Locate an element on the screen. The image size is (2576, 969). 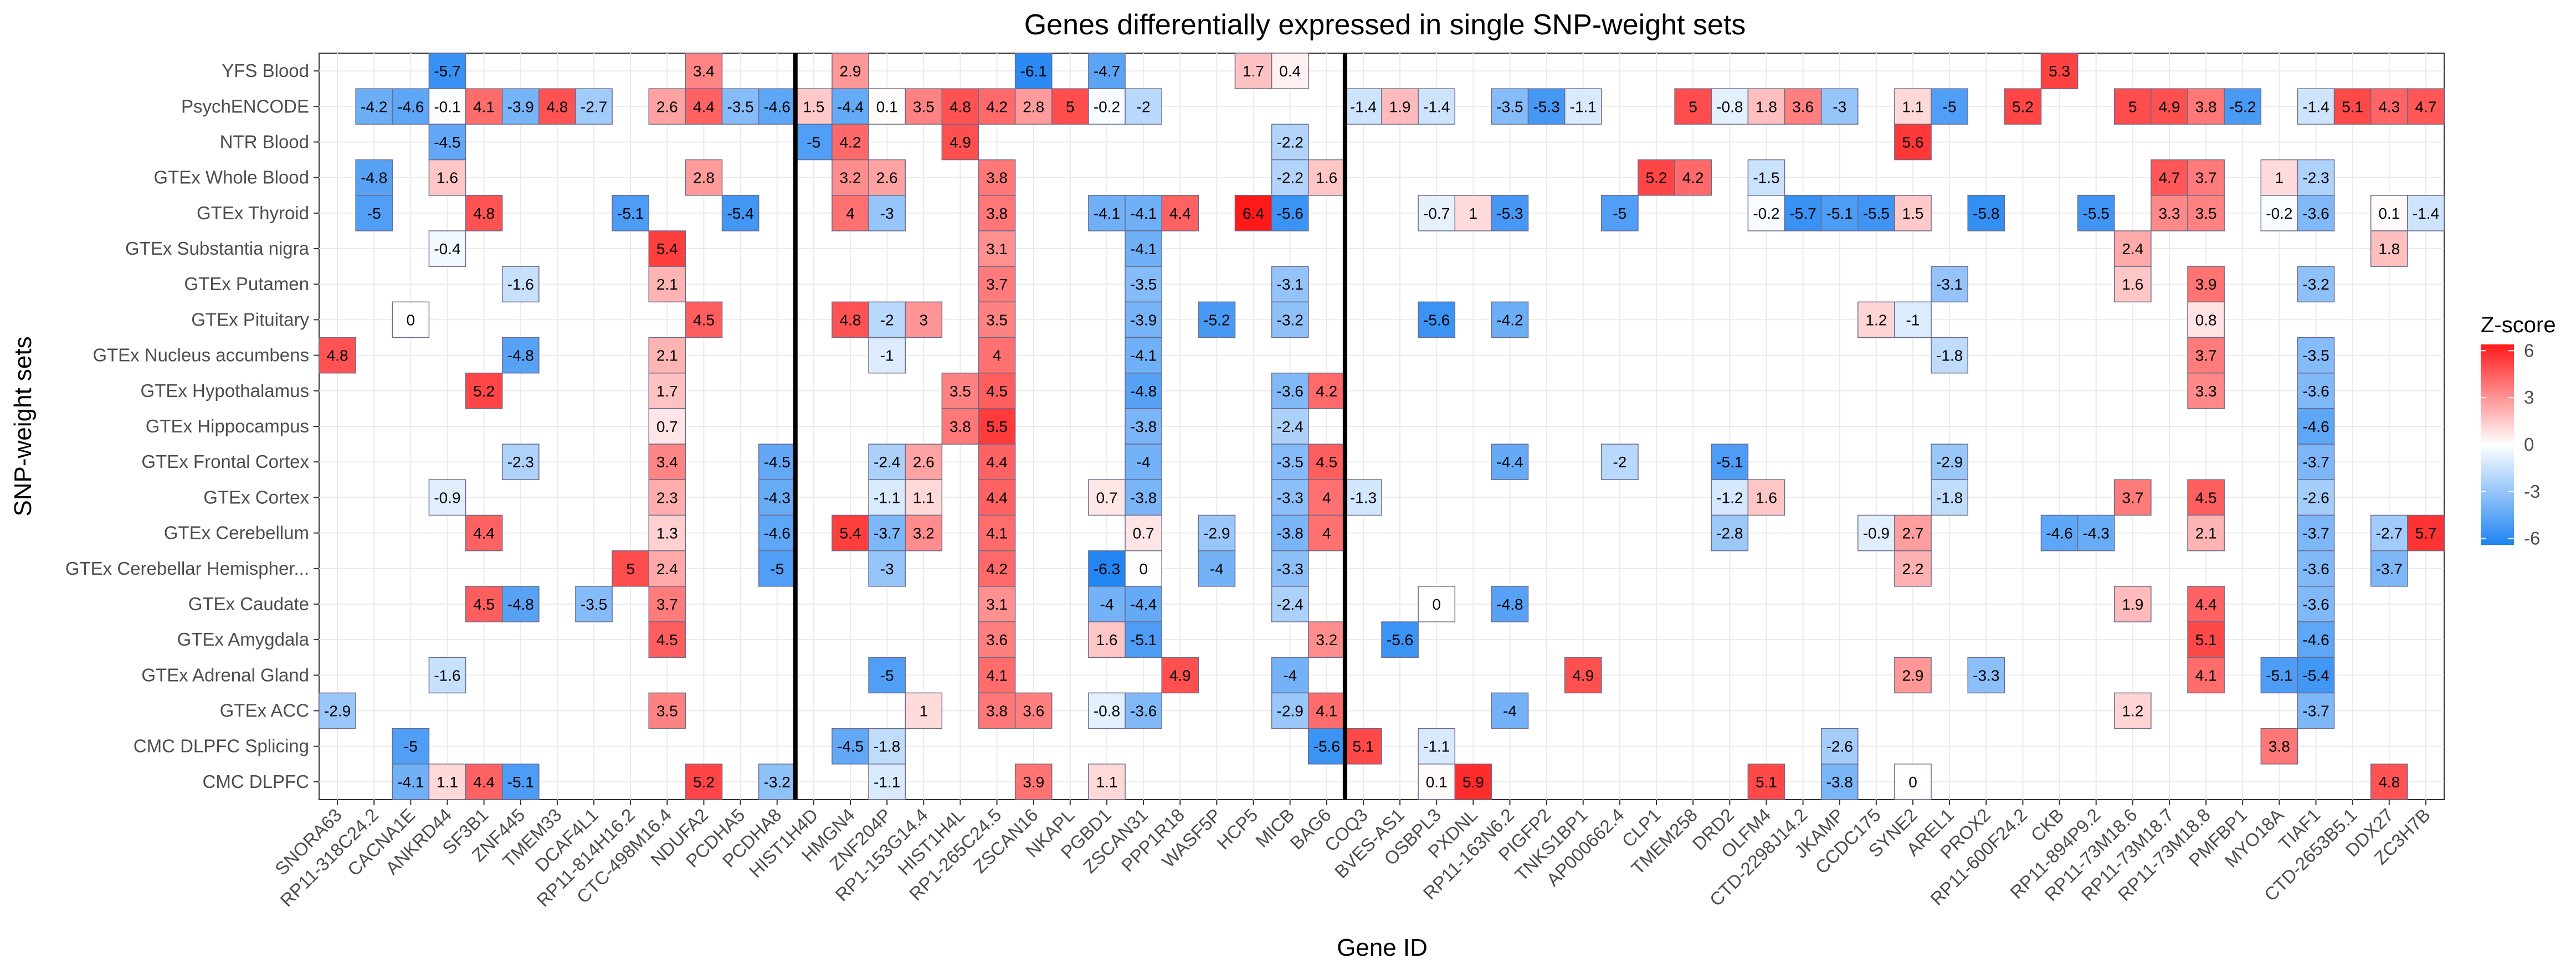
heatmap-cell: -2.6 is located at coordinates (1839, 746).